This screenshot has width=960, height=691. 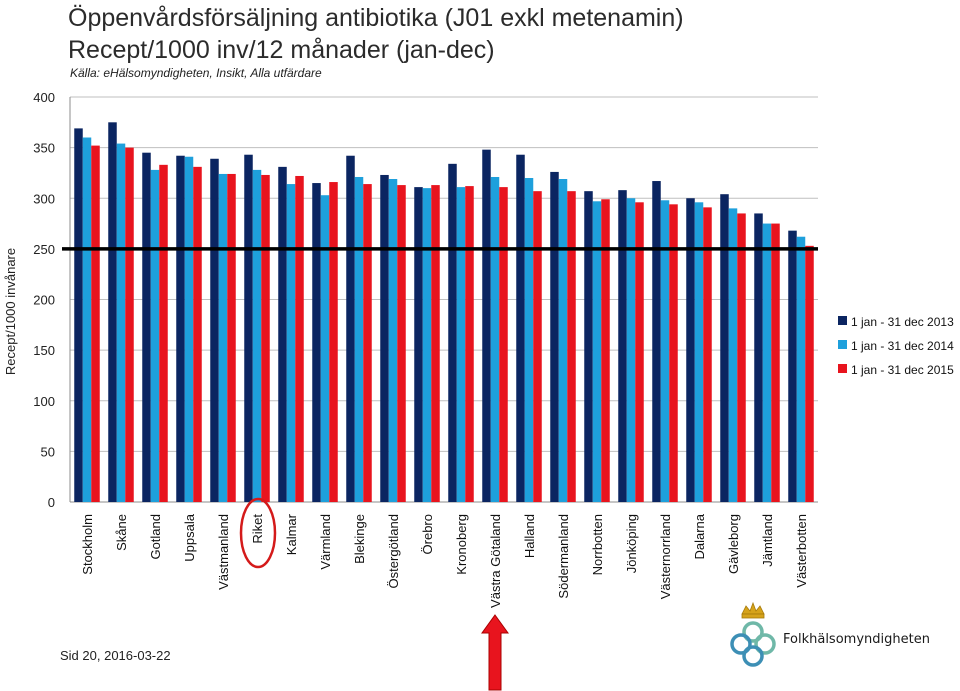 I want to click on bar-Västerbotten-1, so click(x=792, y=366).